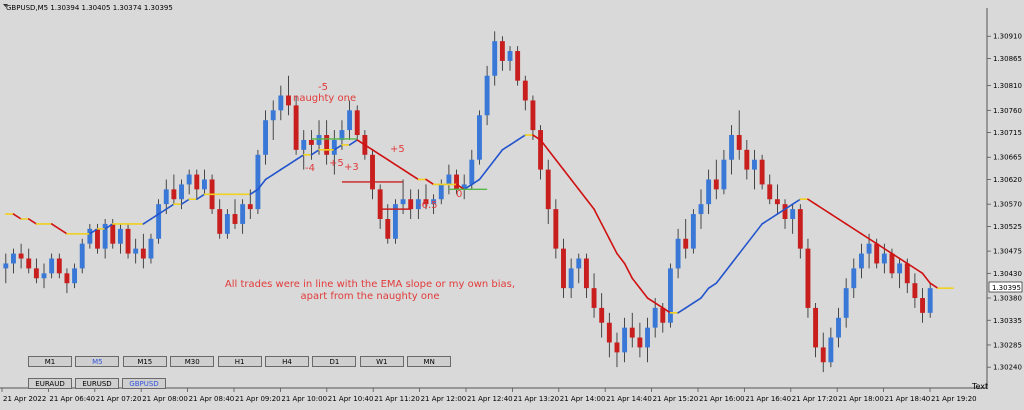 The image size is (1024, 410). Describe the element at coordinates (768, 399) in the screenshot. I see `time-tick-label: 21 Apr 16:40` at that location.